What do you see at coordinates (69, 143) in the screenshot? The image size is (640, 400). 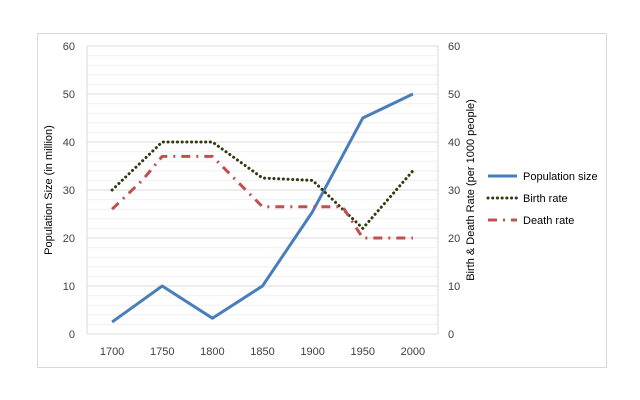 I see `y-tick-label: 40` at bounding box center [69, 143].